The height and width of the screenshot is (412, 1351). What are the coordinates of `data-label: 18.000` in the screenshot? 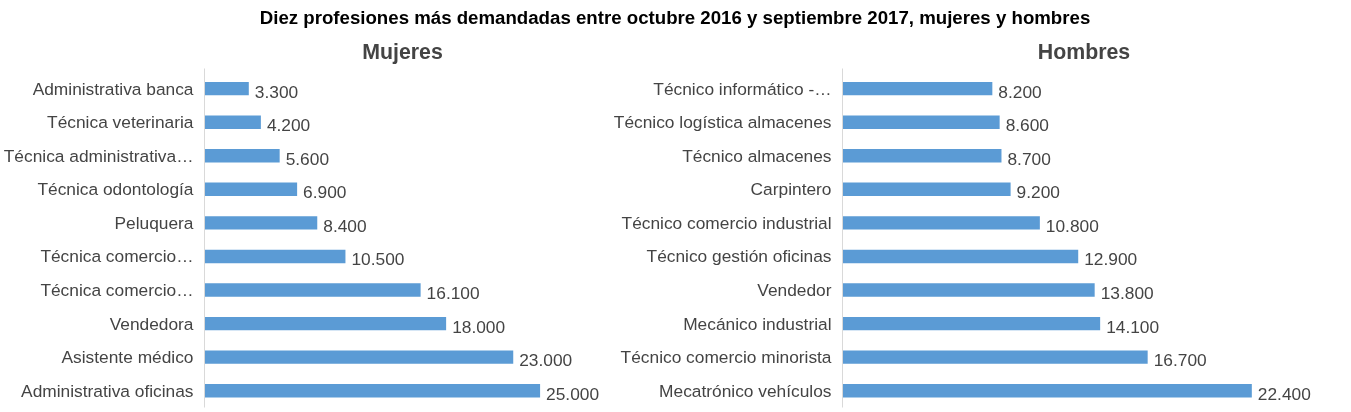 It's located at (479, 326).